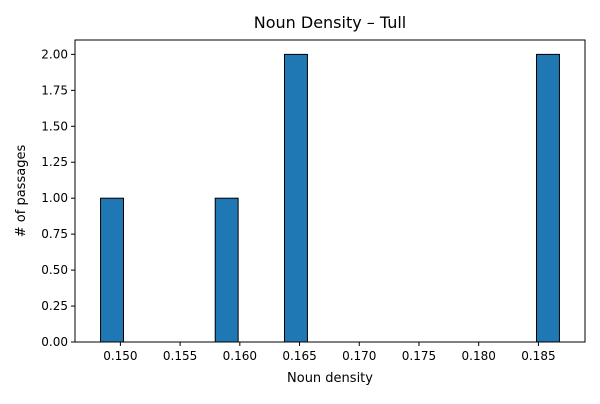  I want to click on y-tick-label: 0.75, so click(54, 234).